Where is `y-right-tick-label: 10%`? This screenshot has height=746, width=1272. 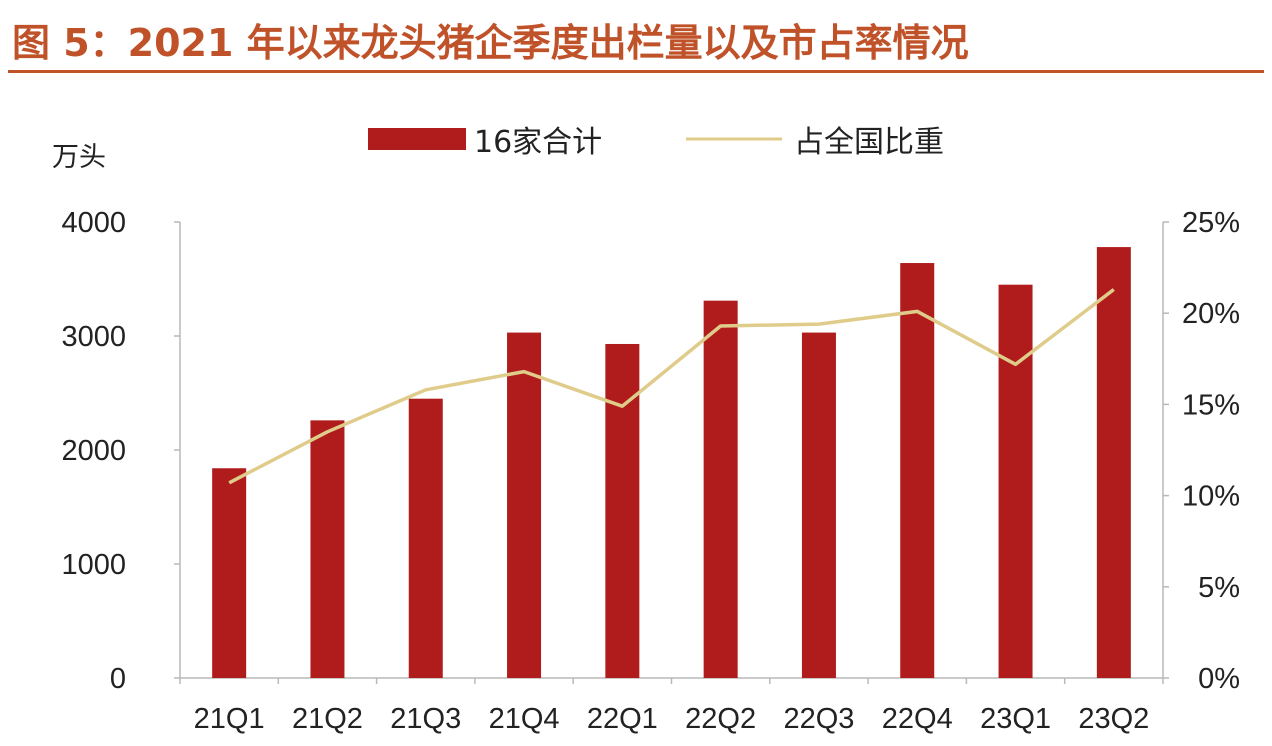 y-right-tick-label: 10% is located at coordinates (1211, 497).